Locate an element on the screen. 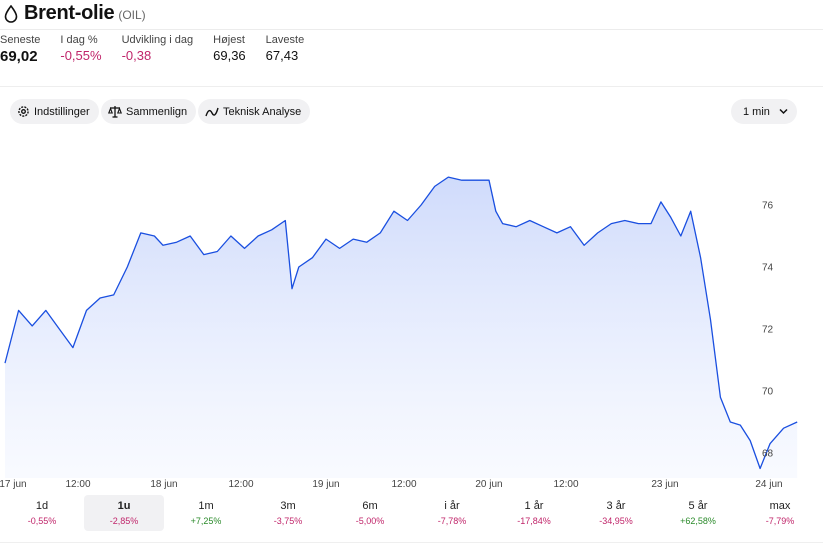 This screenshot has width=823, height=554. compare-label: Sammenlign is located at coordinates (157, 111).